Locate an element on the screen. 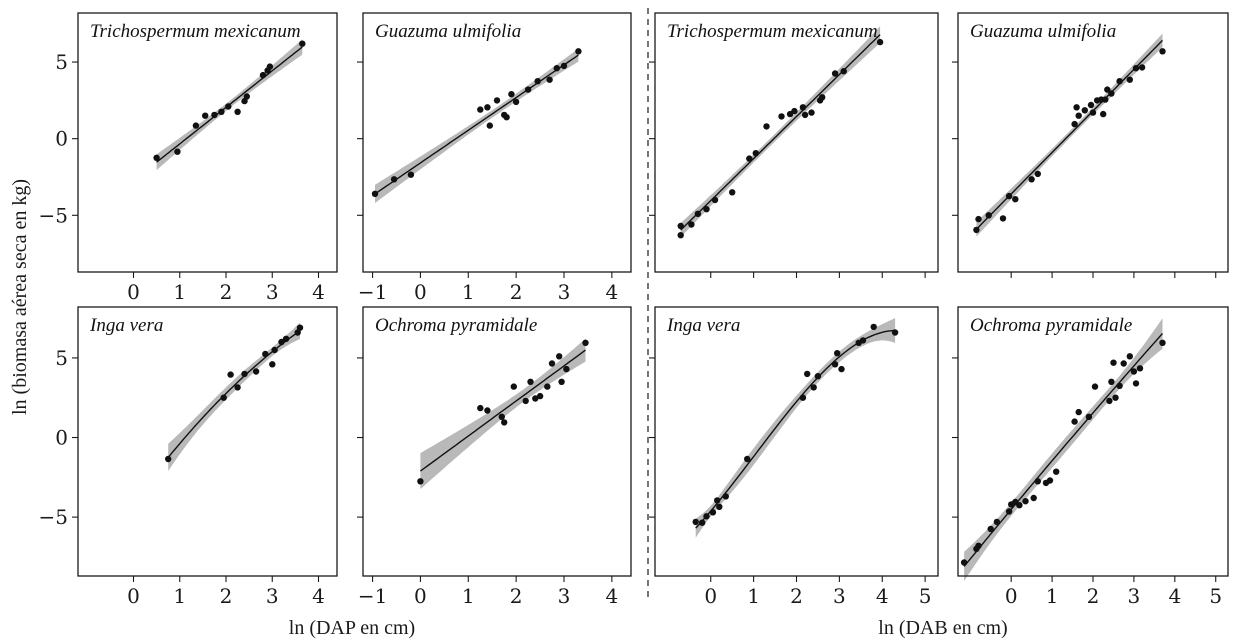  x-tick-label: −1 is located at coordinates (372, 596).